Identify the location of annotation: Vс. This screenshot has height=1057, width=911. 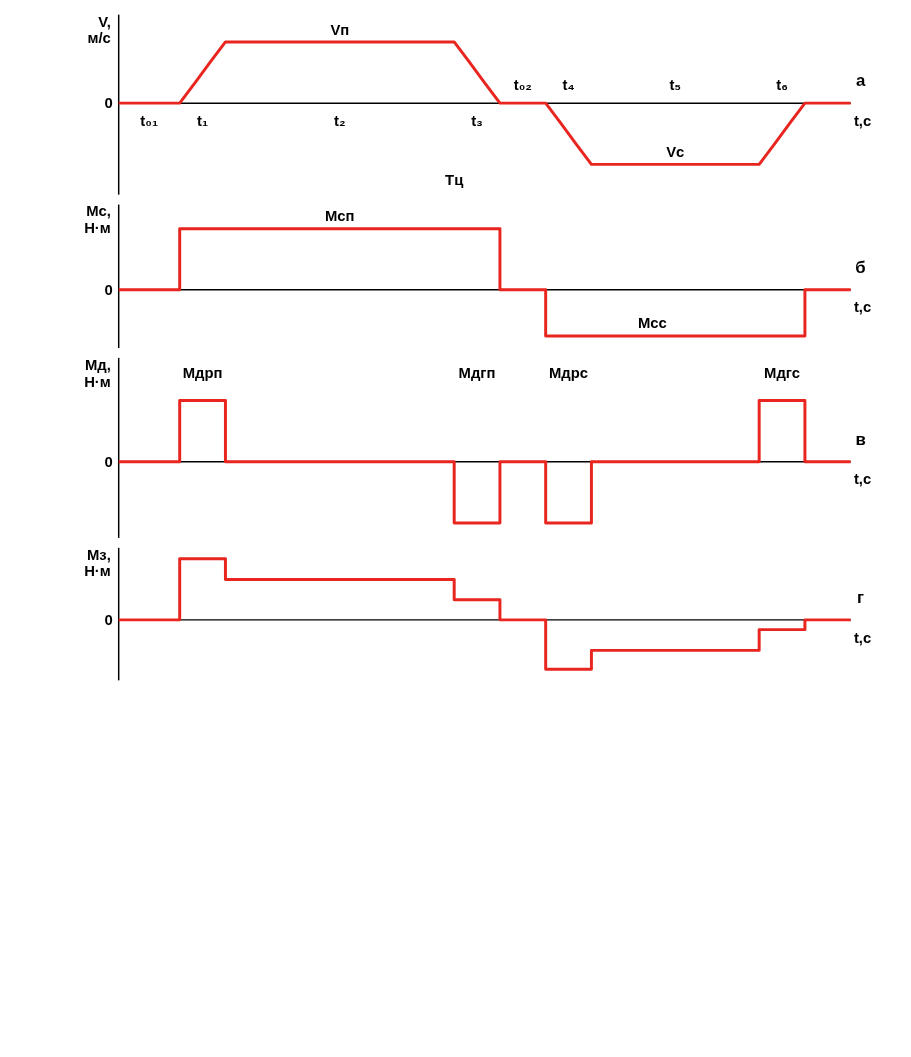
(675, 152).